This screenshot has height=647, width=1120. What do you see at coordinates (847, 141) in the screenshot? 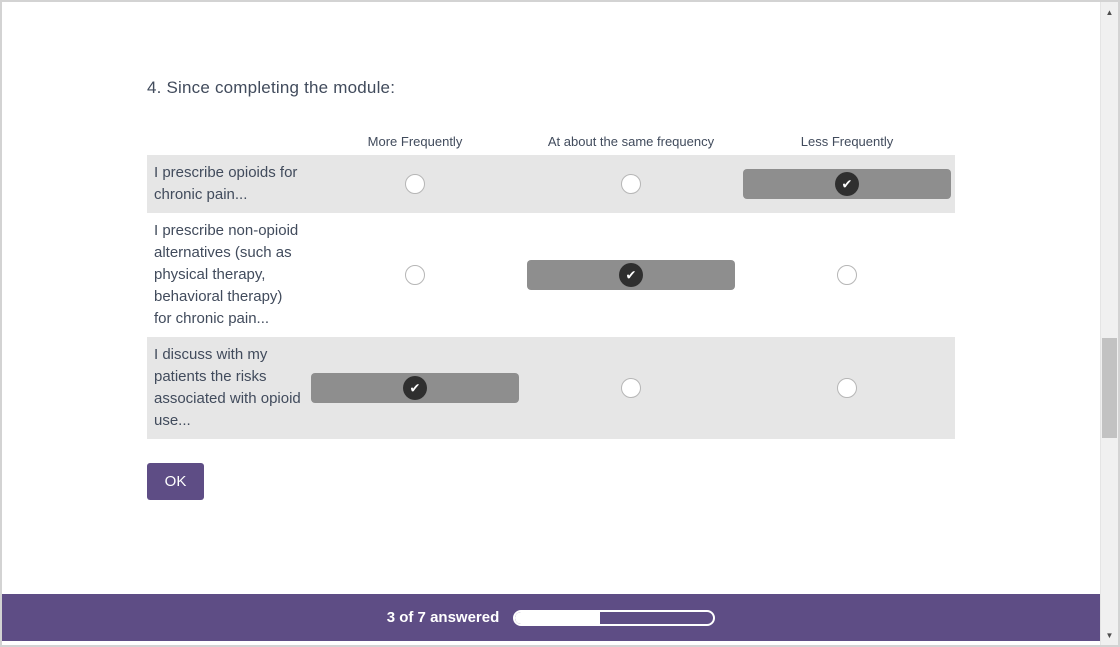
I see `column-header-less-frequently: Less Frequently` at bounding box center [847, 141].